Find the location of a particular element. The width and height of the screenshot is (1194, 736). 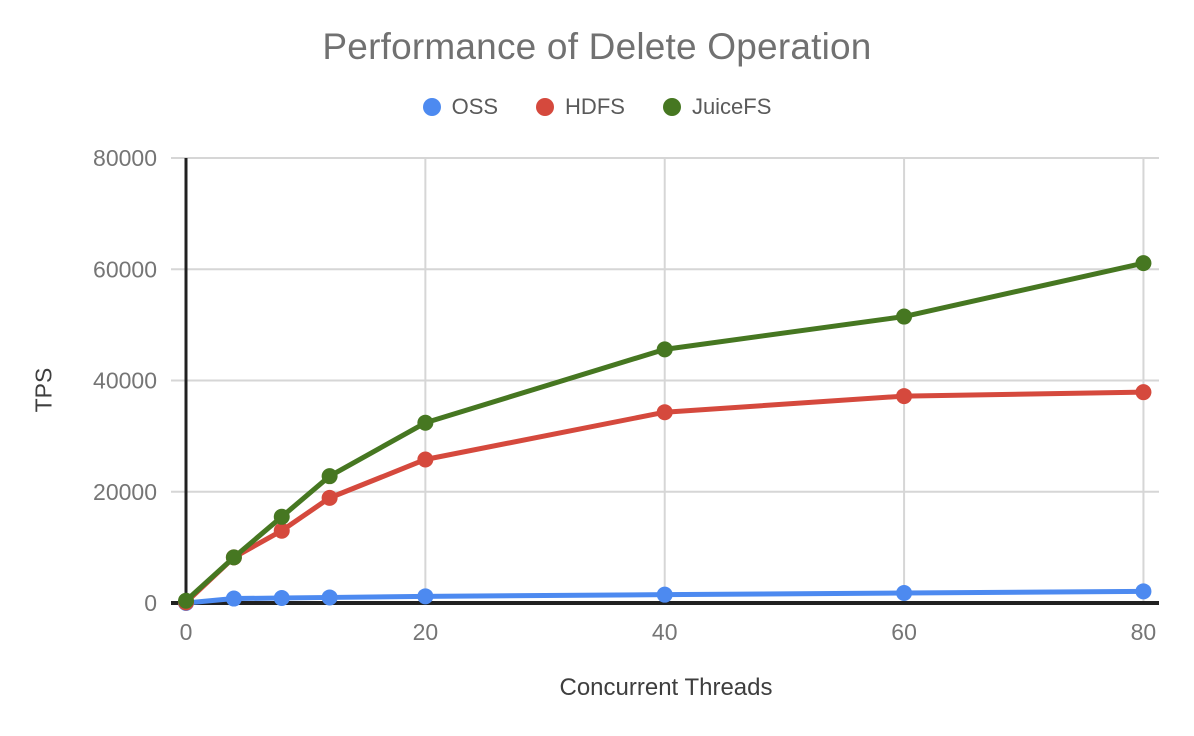

legend-item-oss: OSS is located at coordinates (460, 107).